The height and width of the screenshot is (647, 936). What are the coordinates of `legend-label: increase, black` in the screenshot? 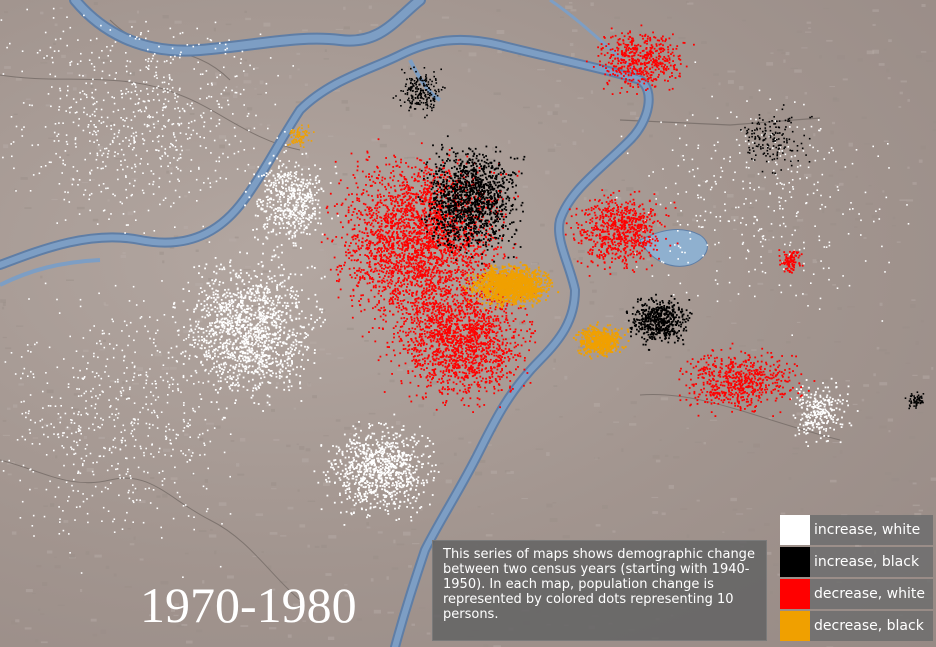 It's located at (867, 562).